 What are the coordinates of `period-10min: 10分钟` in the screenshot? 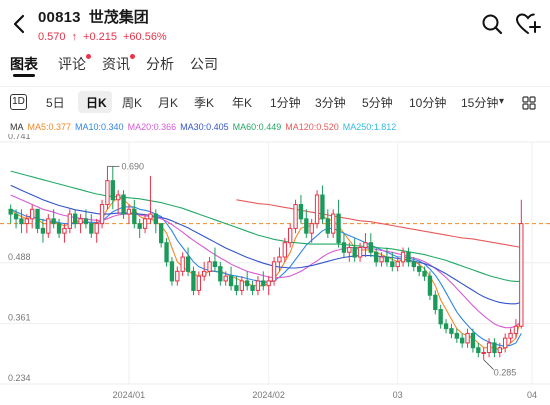 It's located at (428, 103).